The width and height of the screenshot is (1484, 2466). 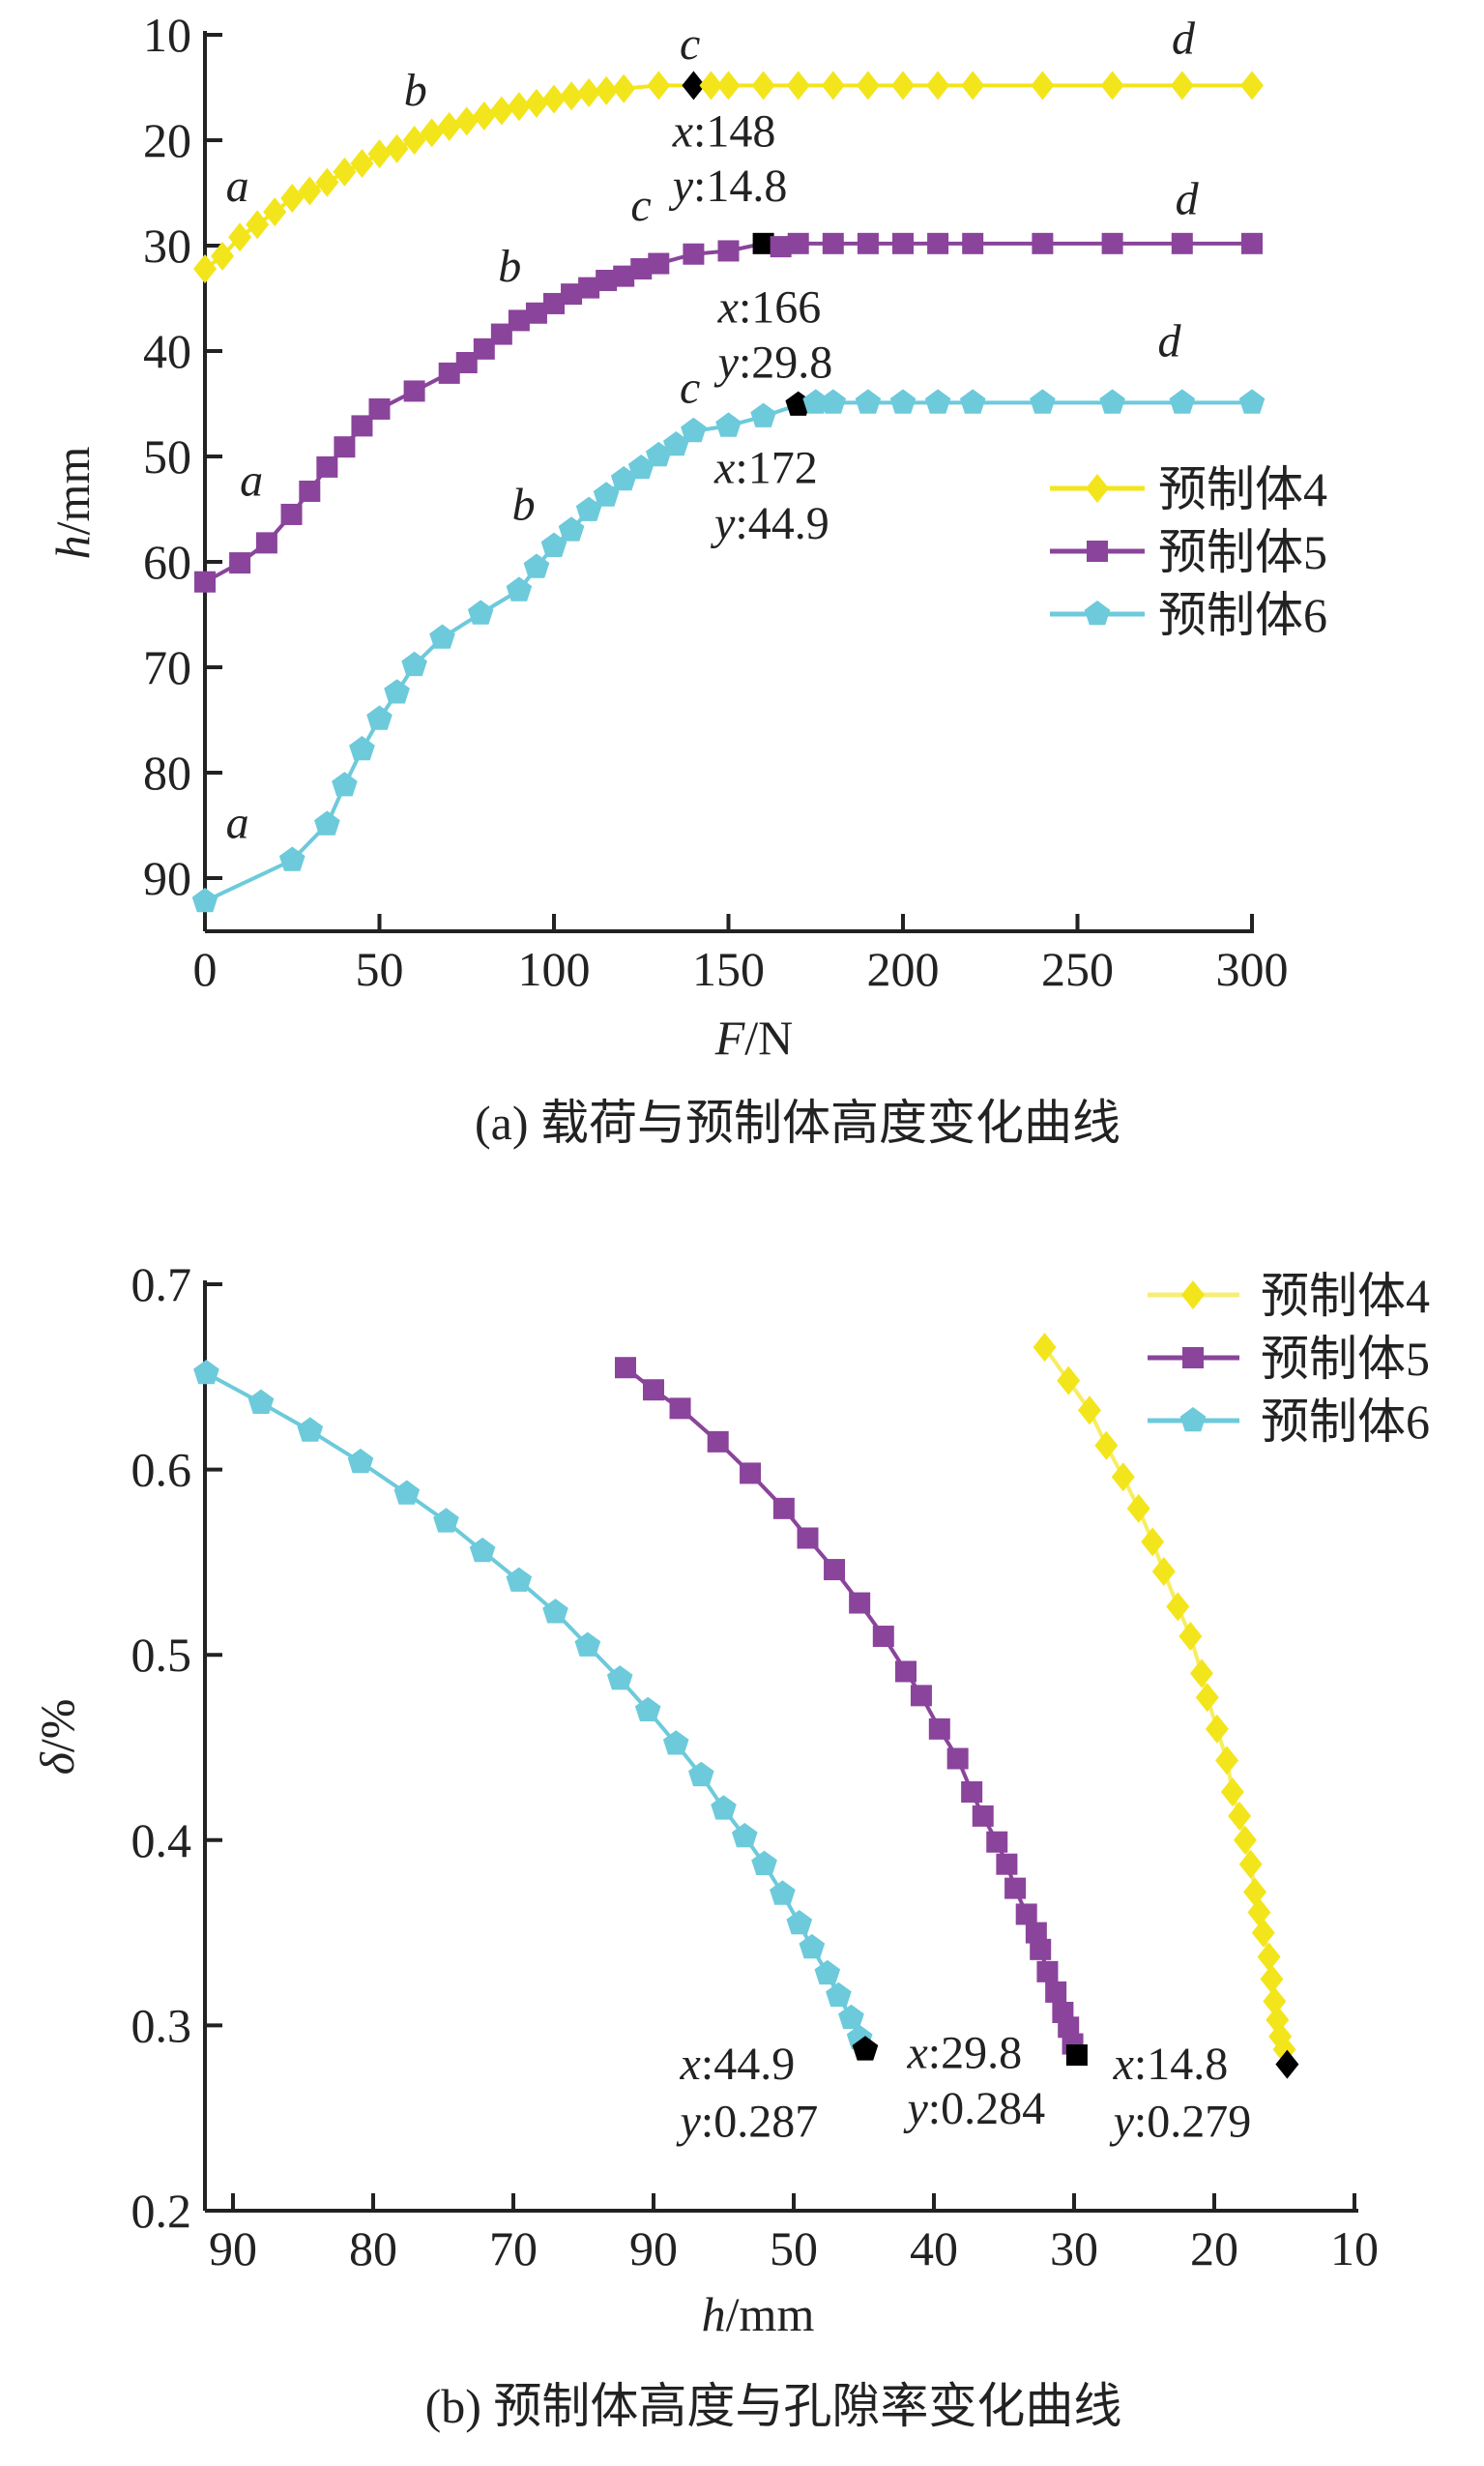 I want to click on x-tick-label: 150, so click(x=728, y=969).